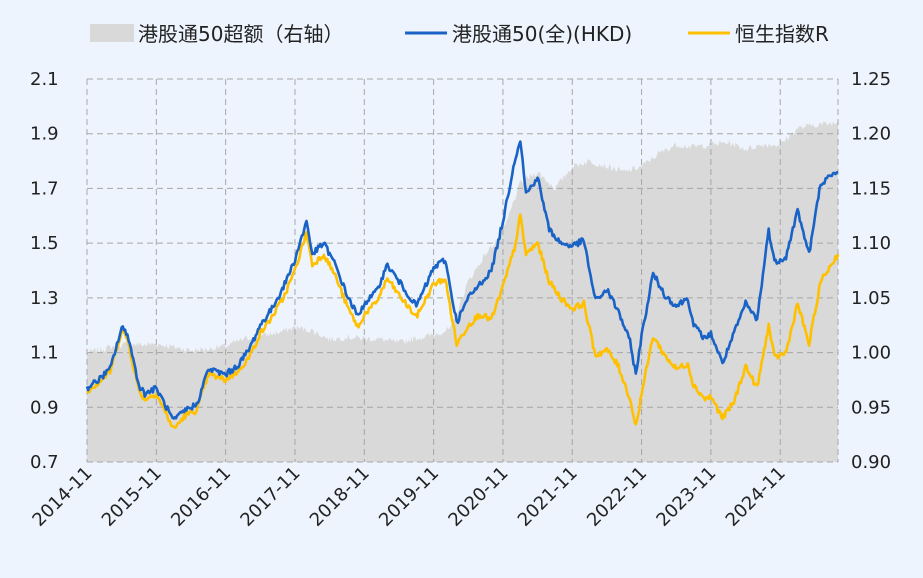 This screenshot has width=923, height=578. Describe the element at coordinates (44, 134) in the screenshot. I see `y-left-tick-label: 1.9` at that location.